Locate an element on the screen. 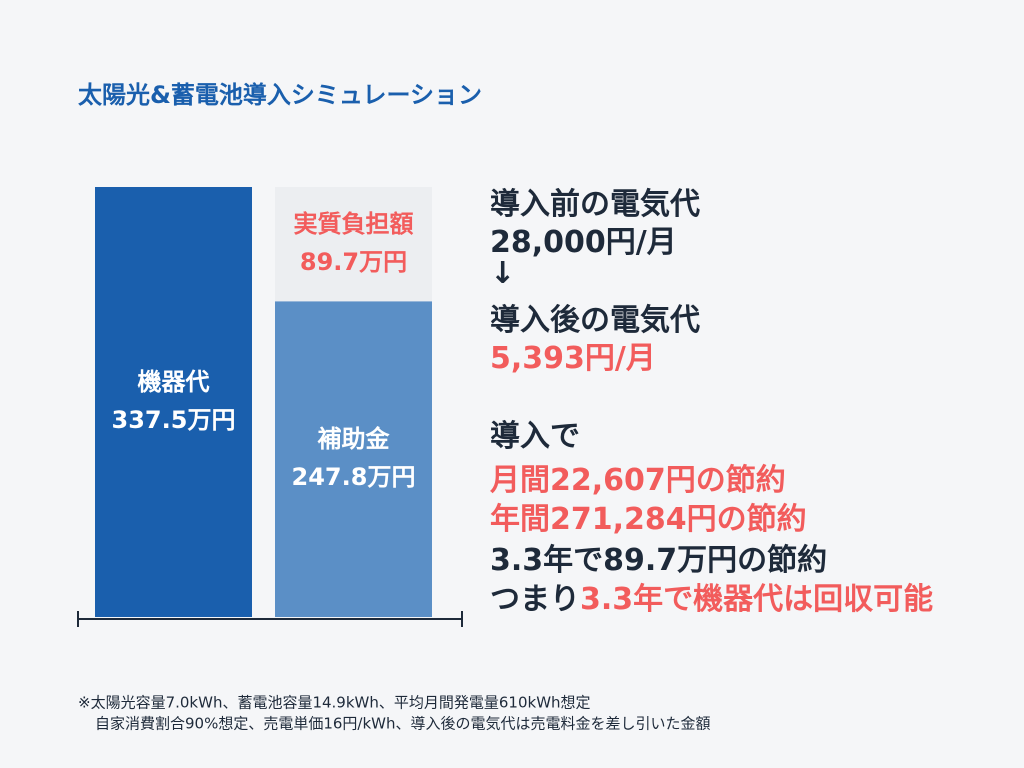 Image resolution: width=1024 pixels, height=768 pixels. summary-text: 導入後の電気代 is located at coordinates (595, 320).